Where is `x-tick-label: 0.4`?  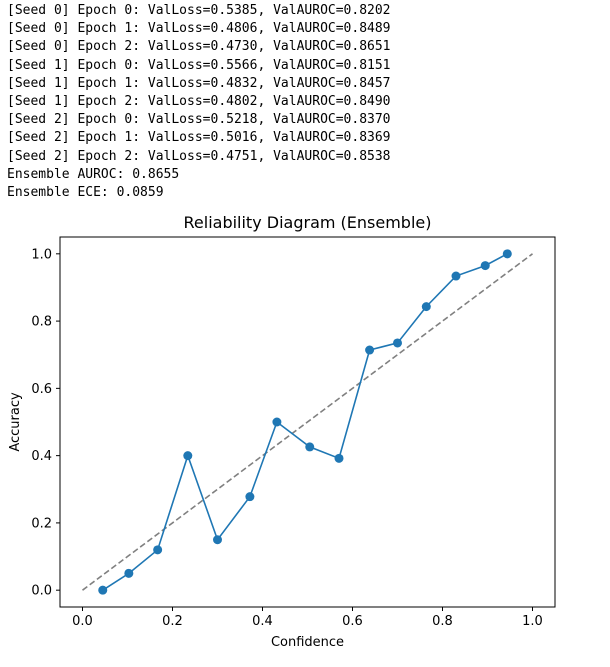 x-tick-label: 0.4 is located at coordinates (262, 621).